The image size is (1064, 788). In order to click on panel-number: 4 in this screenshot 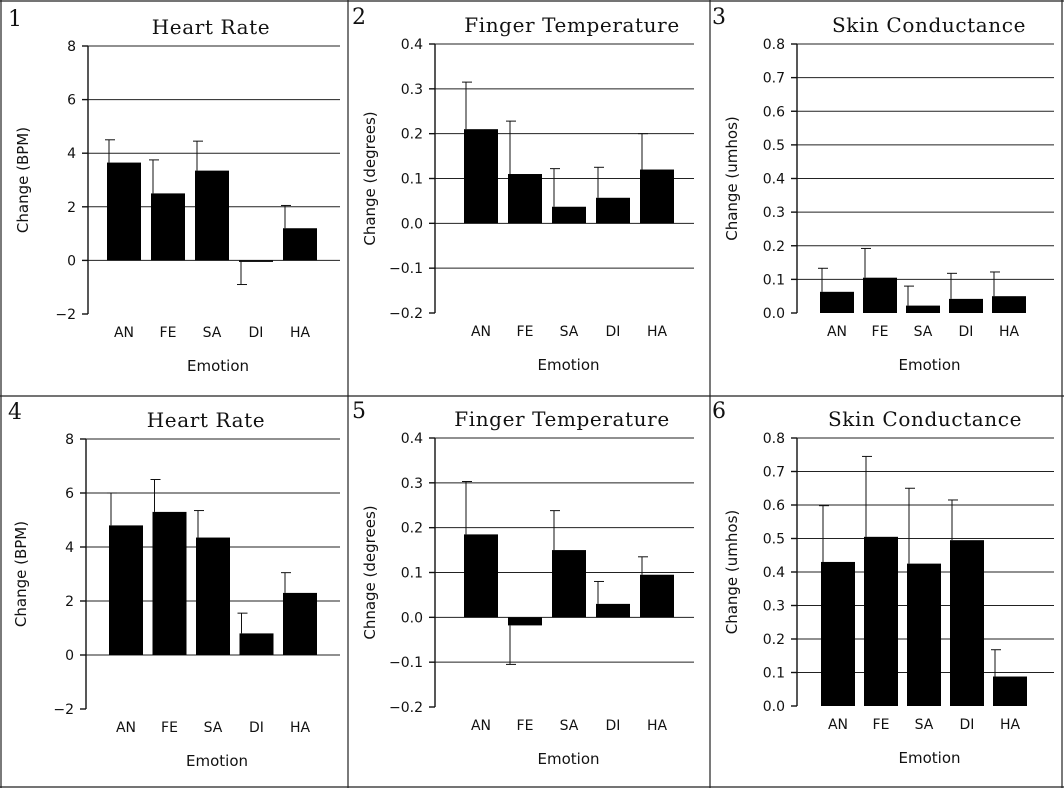, I will do `click(15, 412)`.